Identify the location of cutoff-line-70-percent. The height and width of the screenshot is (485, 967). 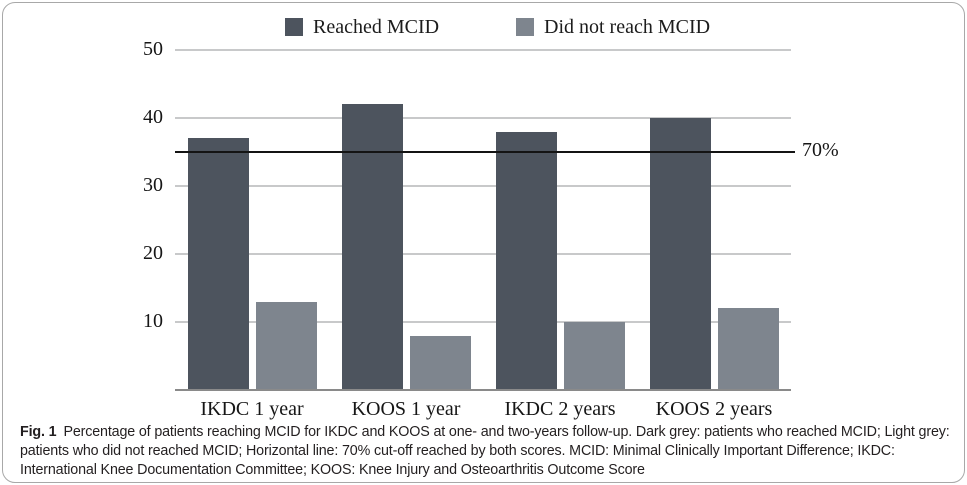
(485, 152).